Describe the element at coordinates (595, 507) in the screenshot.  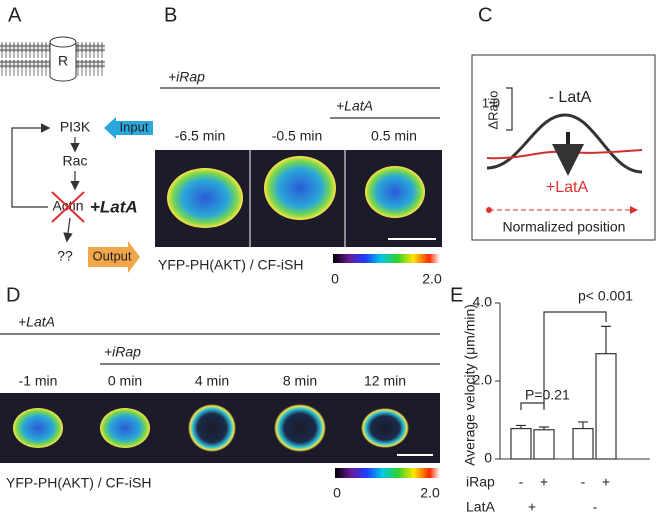
I see `group-label: -` at that location.